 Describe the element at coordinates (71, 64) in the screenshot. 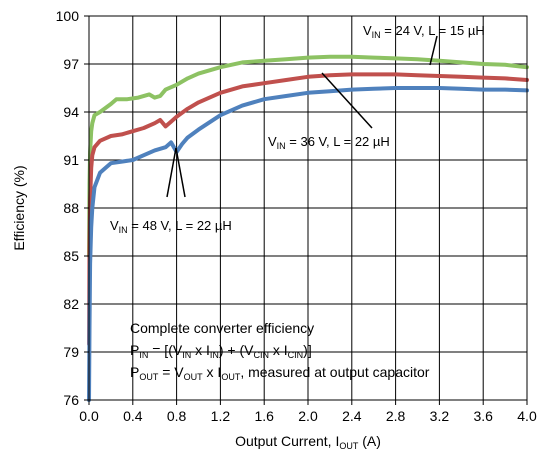

I see `y-tick-label: 97` at that location.